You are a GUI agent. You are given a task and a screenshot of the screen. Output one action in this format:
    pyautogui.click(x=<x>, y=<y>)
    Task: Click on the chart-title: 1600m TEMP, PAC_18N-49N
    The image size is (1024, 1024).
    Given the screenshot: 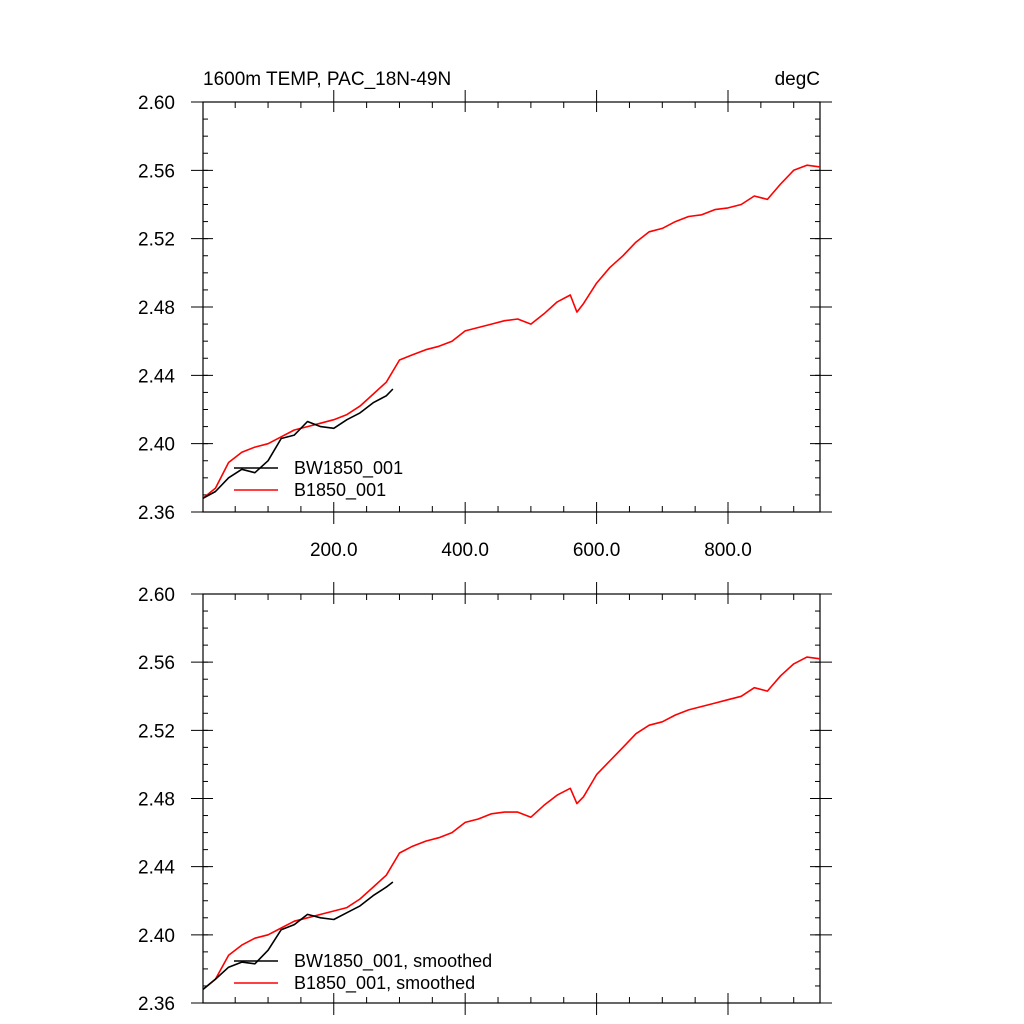 What is the action you would take?
    pyautogui.click(x=327, y=79)
    